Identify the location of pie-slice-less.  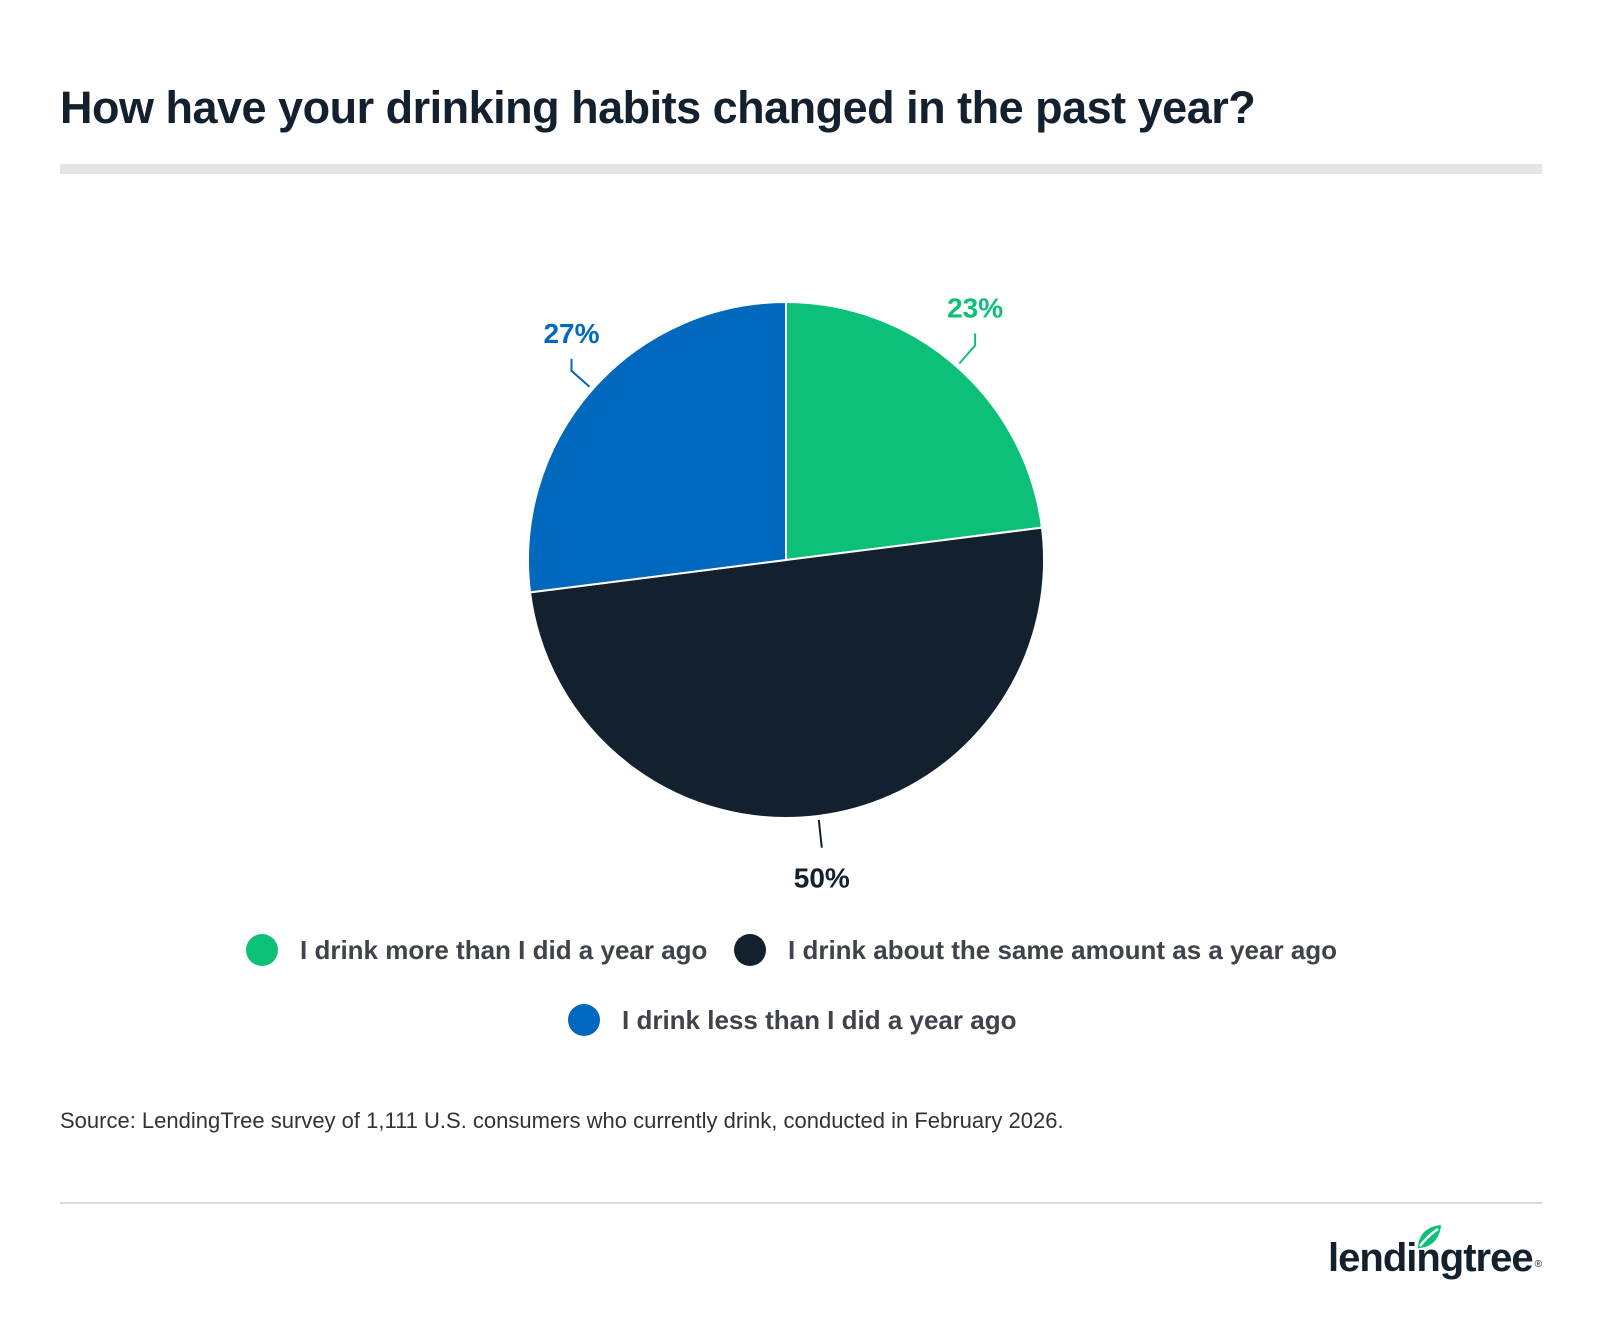
(657, 447).